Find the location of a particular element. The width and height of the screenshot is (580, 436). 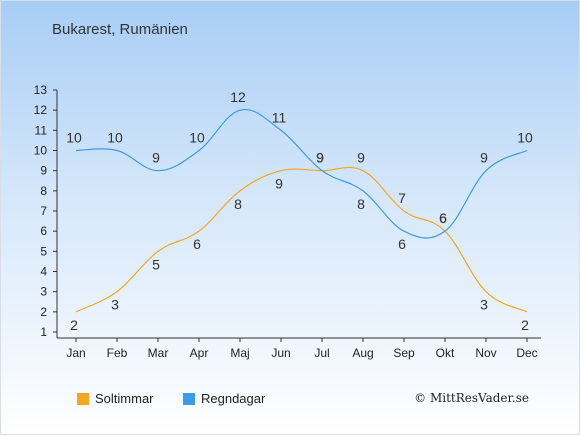

x-tick-label: Nov is located at coordinates (485, 353).